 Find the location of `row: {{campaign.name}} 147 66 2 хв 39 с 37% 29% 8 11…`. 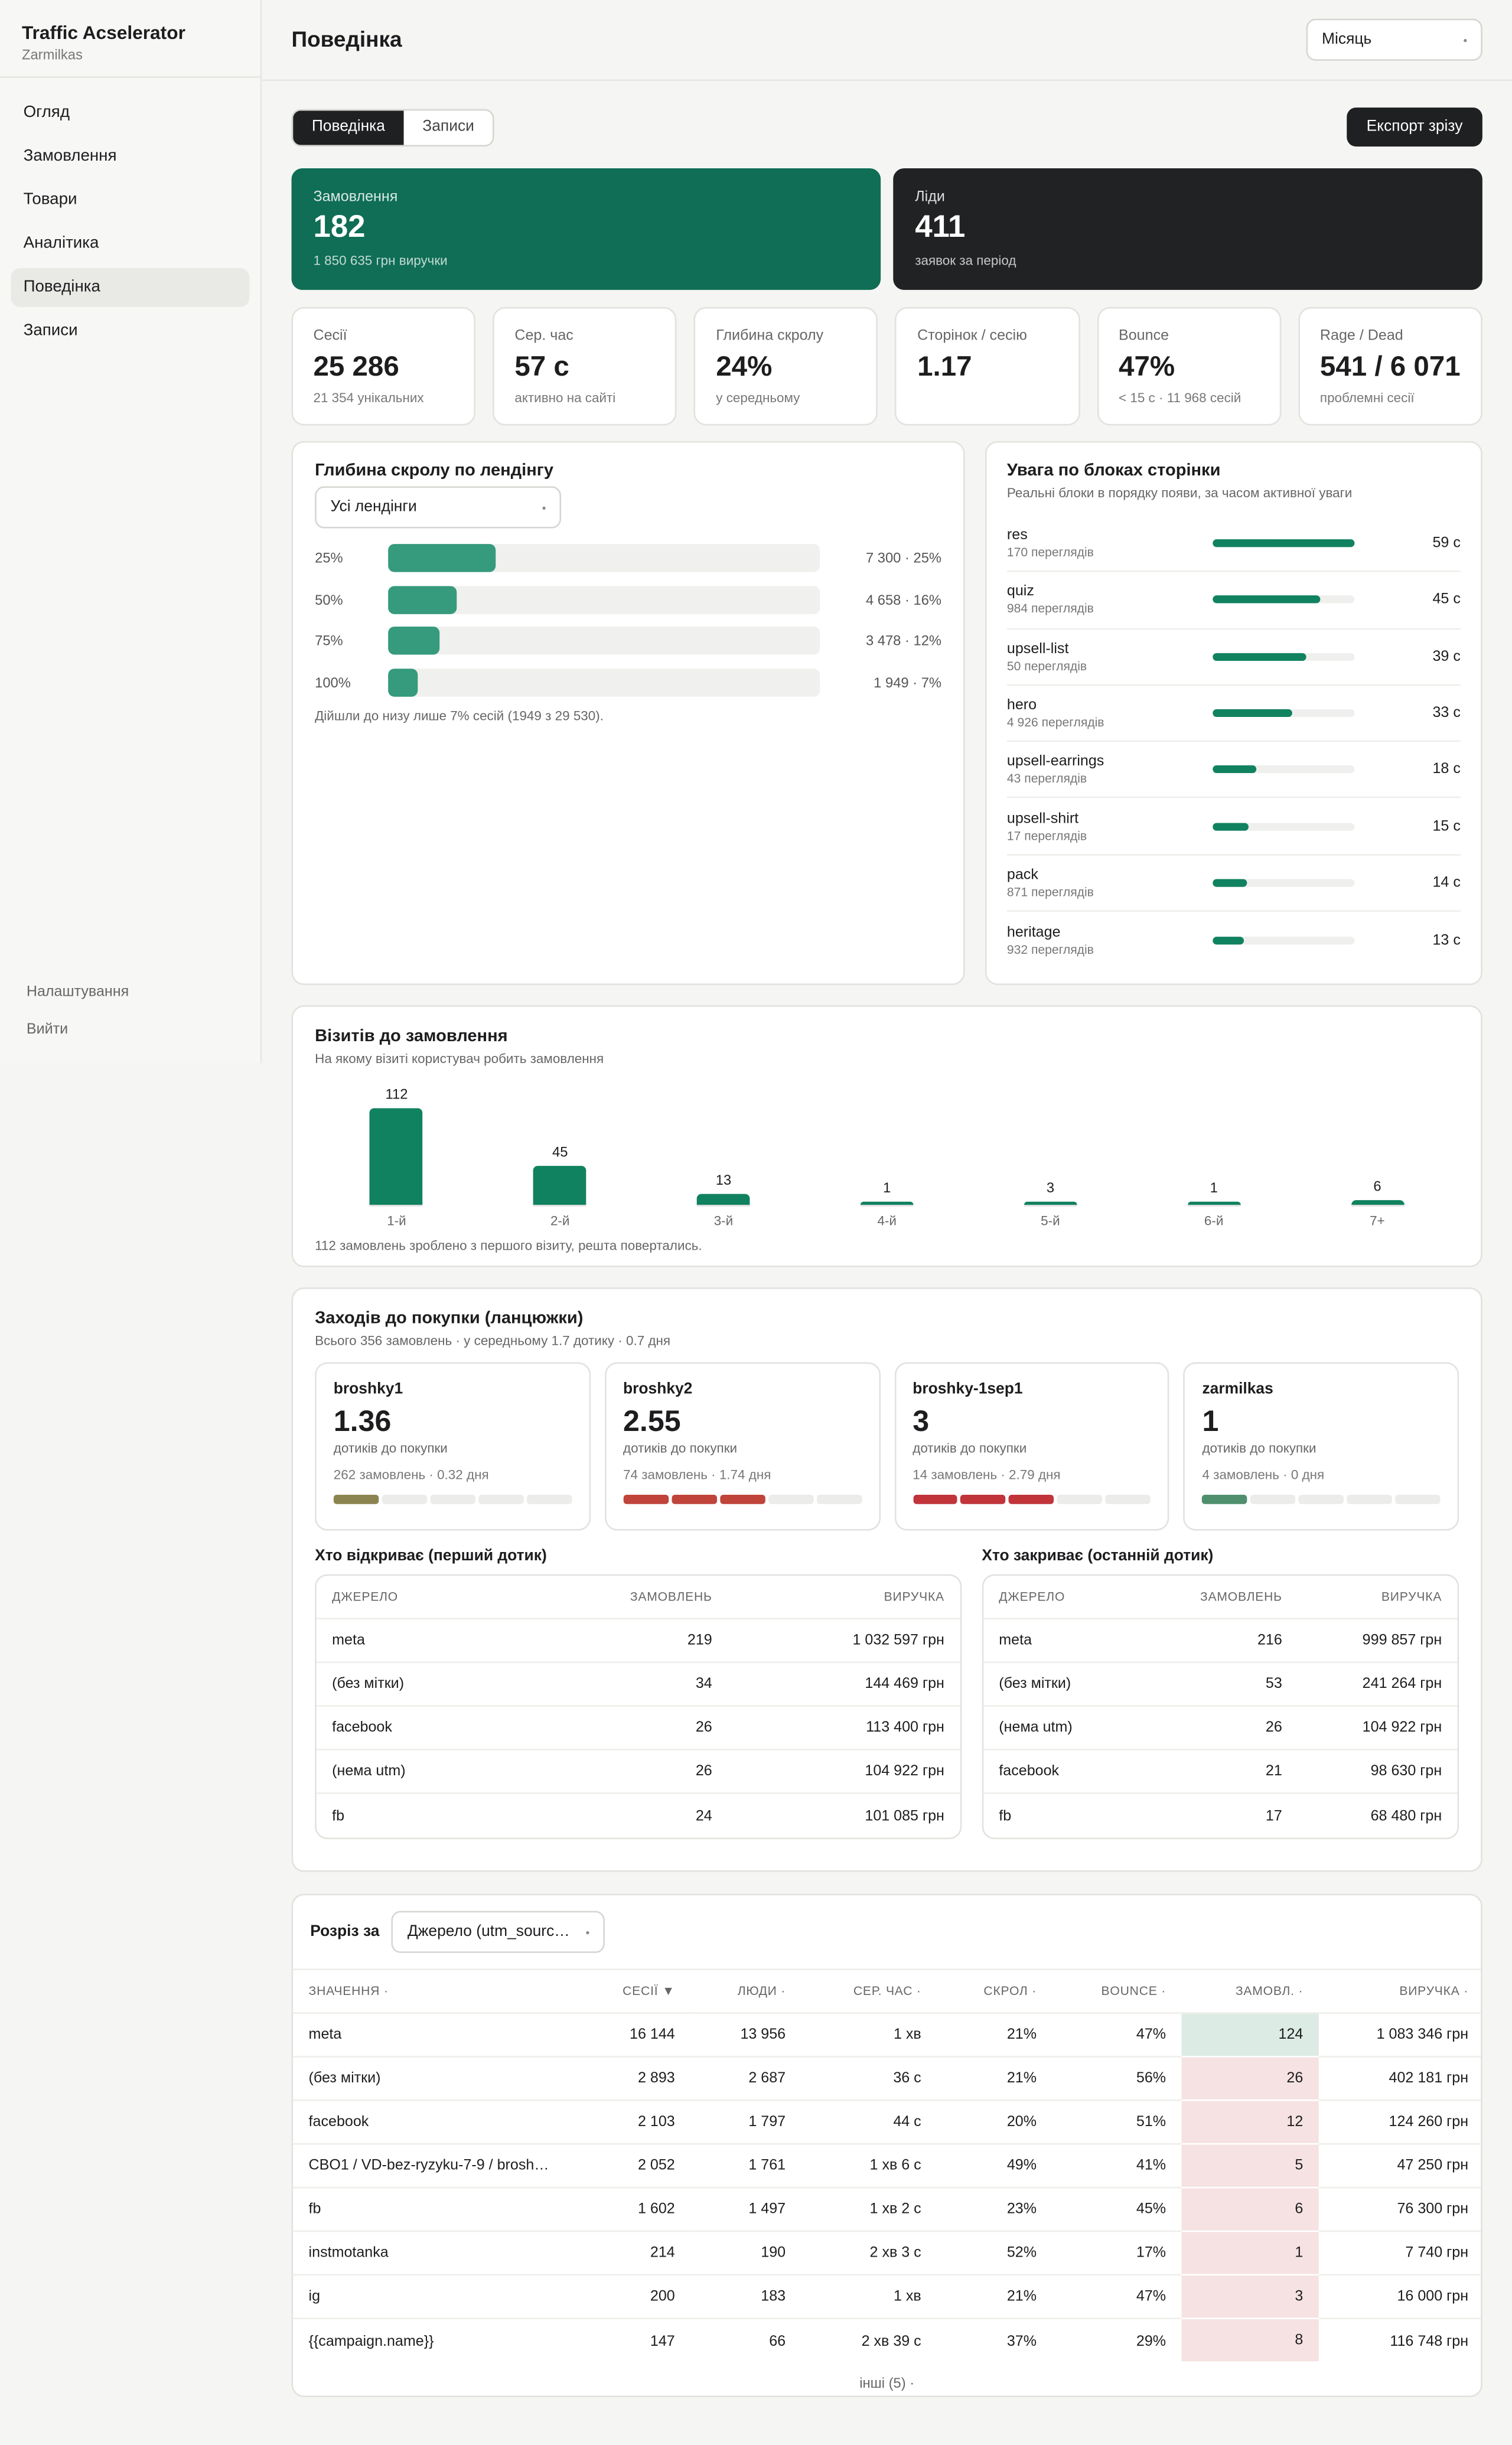

row: {{campaign.name}} 147 66 2 хв 39 с 37% 29% 8 11… is located at coordinates (887, 2341).